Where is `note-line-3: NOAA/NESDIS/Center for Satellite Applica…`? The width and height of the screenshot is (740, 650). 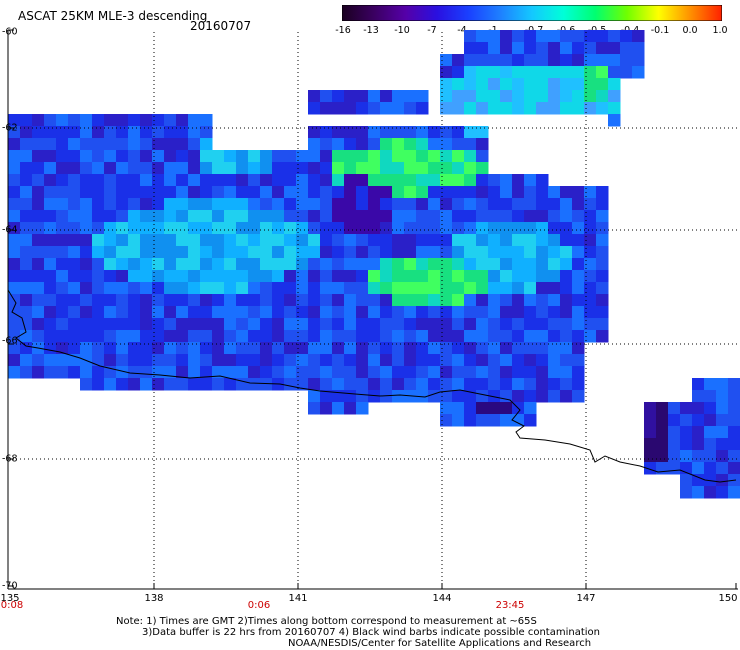
note-line-3: NOAA/NESDIS/Center for Satellite Applica… is located at coordinates (440, 643).